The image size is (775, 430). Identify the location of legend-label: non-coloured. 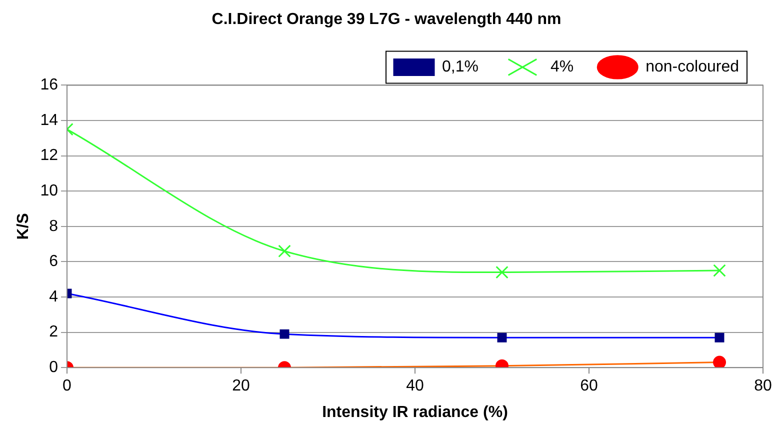
(693, 67).